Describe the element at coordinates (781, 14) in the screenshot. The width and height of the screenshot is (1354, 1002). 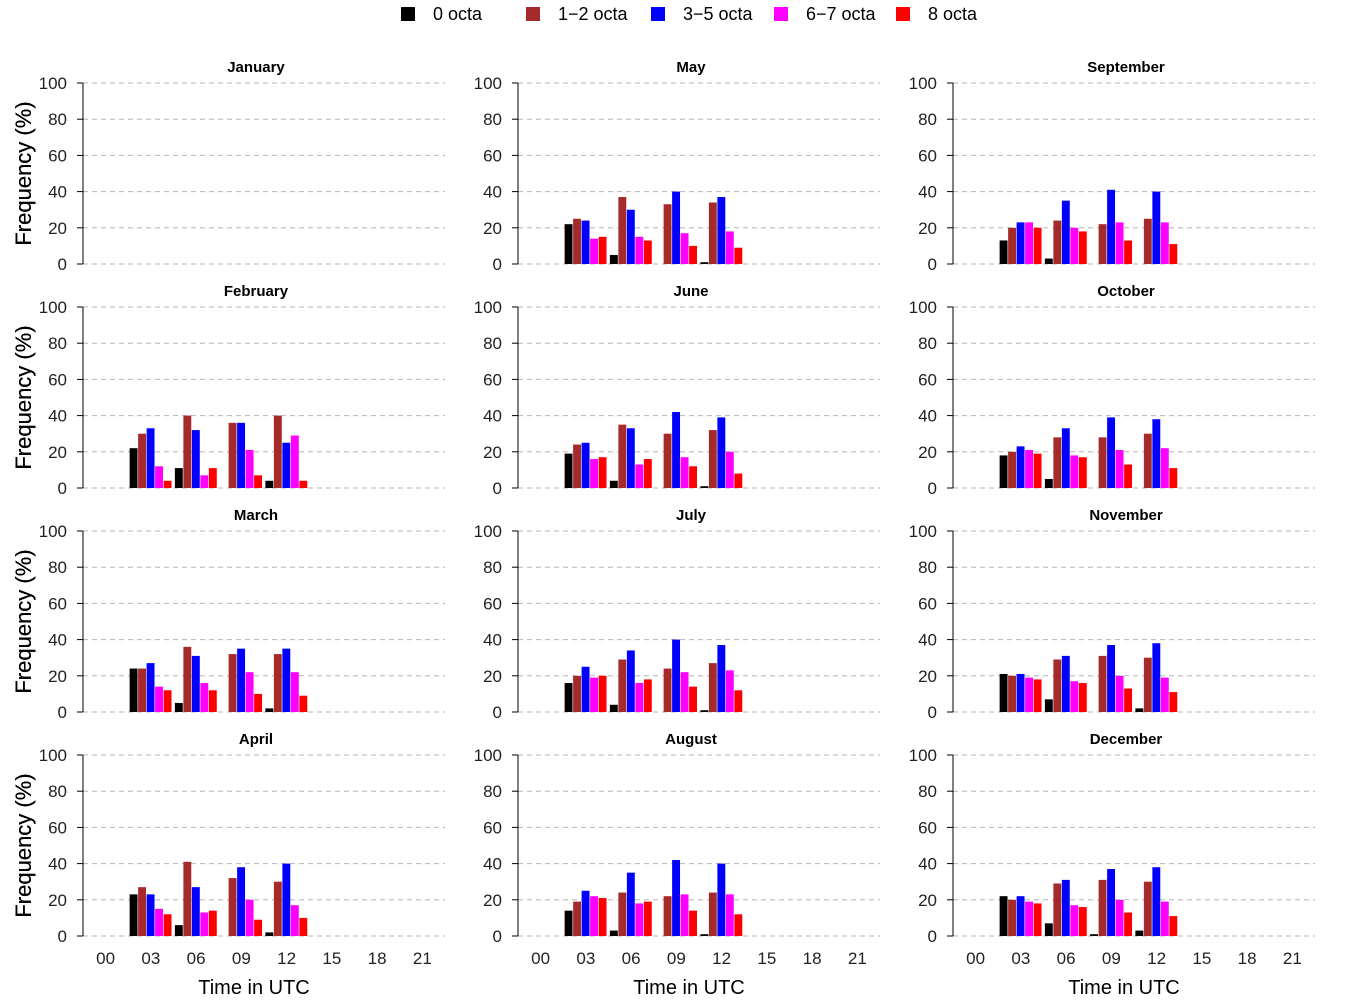
I see `legend-swatch` at that location.